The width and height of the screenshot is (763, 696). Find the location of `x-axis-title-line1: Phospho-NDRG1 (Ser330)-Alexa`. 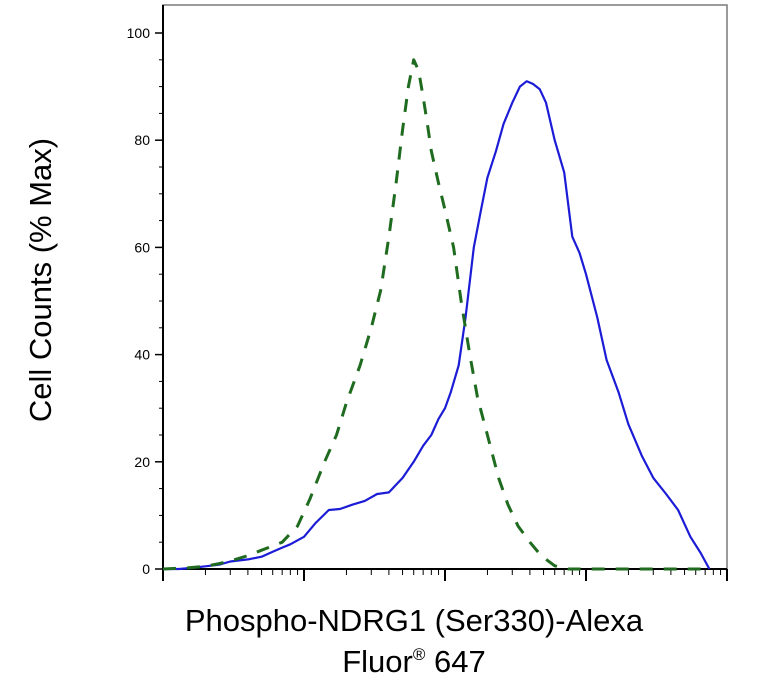

x-axis-title-line1: Phospho-NDRG1 (Ser330)-Alexa is located at coordinates (414, 620).